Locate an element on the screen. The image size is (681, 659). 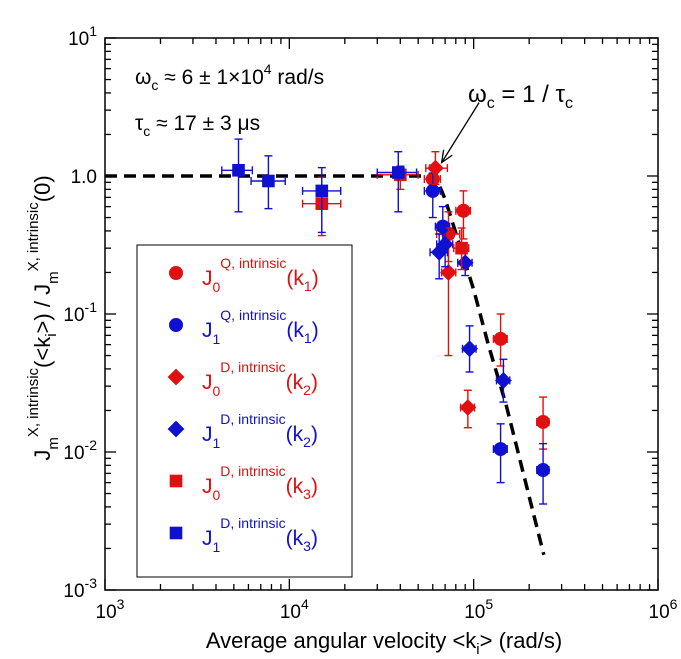
x-tick-label: 10⁵ is located at coordinates (478, 609).